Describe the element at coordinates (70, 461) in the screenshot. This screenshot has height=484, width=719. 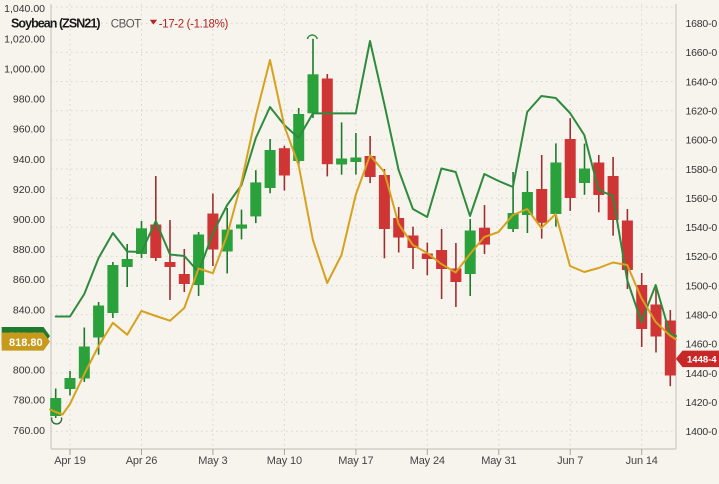
I see `svg-text: Apr 19` at that location.